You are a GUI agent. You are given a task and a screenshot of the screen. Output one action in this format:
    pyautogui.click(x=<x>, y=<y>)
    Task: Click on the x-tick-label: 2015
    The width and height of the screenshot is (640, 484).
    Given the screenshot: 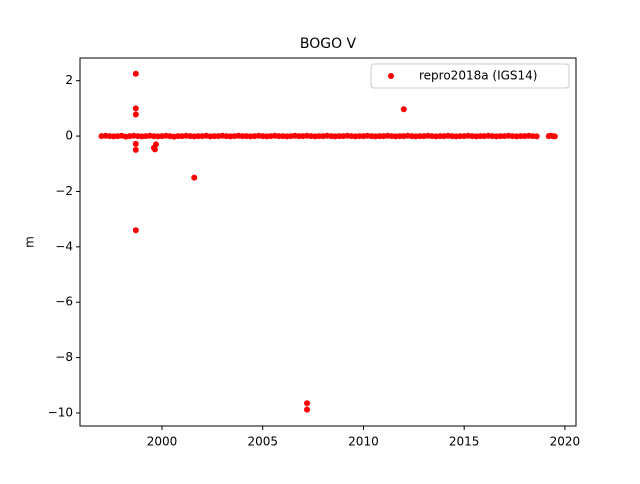 What is the action you would take?
    pyautogui.click(x=464, y=442)
    